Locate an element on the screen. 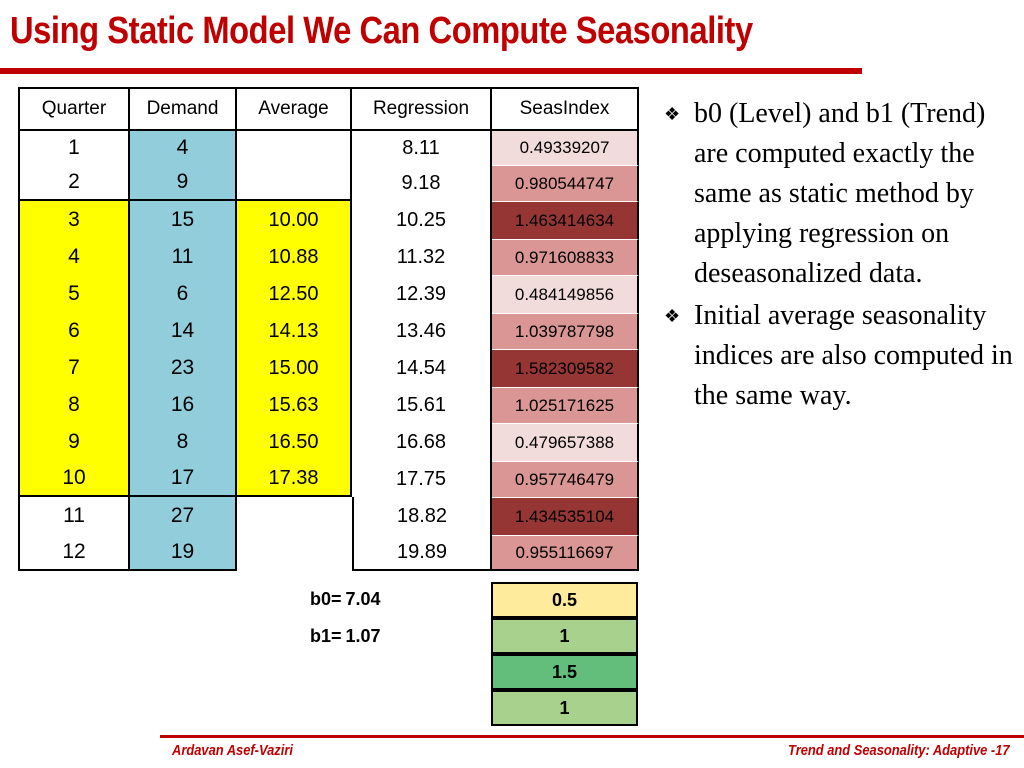 The image size is (1024, 768). seas-index-cell: 1.025171625 is located at coordinates (565, 405).